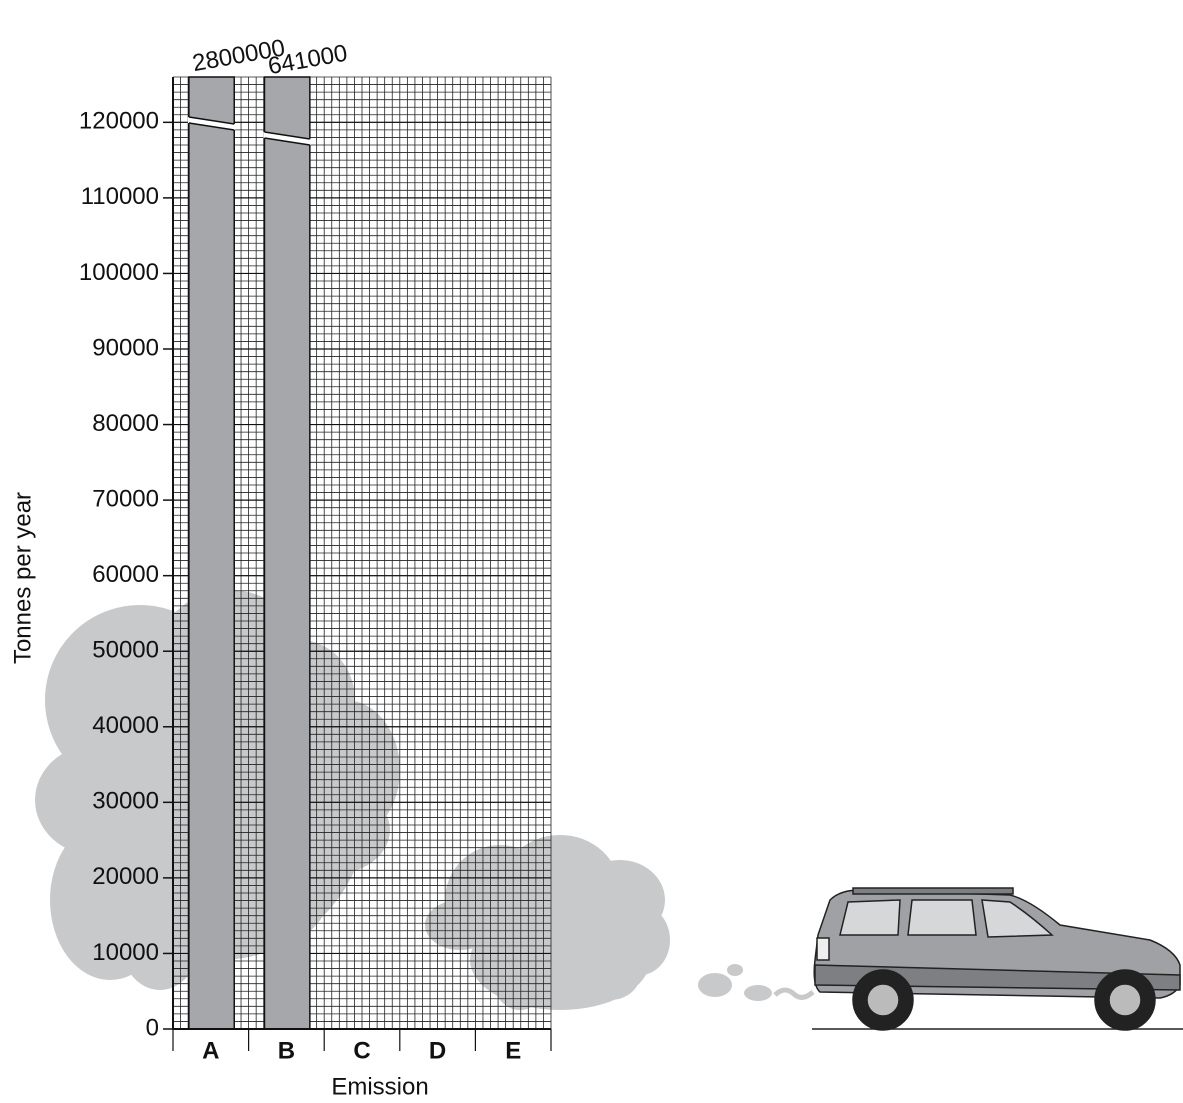 The height and width of the screenshot is (1103, 1183). Describe the element at coordinates (125, 423) in the screenshot. I see `y-tick-label: 80000` at that location.